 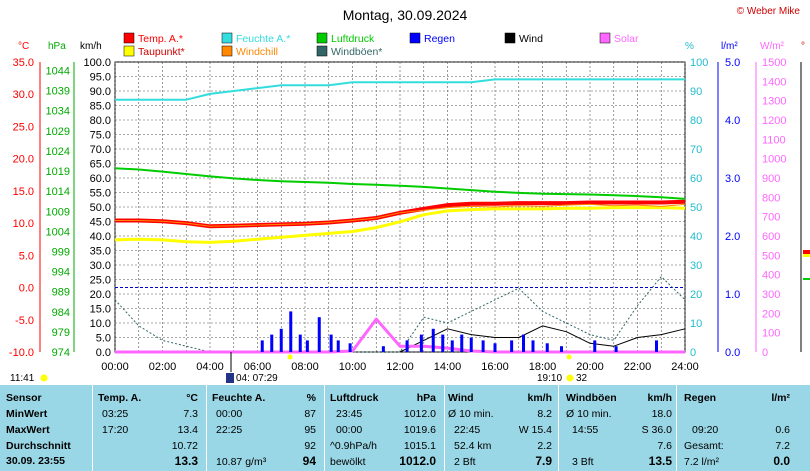 What do you see at coordinates (570, 378) in the screenshot?
I see `sunset-icon` at bounding box center [570, 378].